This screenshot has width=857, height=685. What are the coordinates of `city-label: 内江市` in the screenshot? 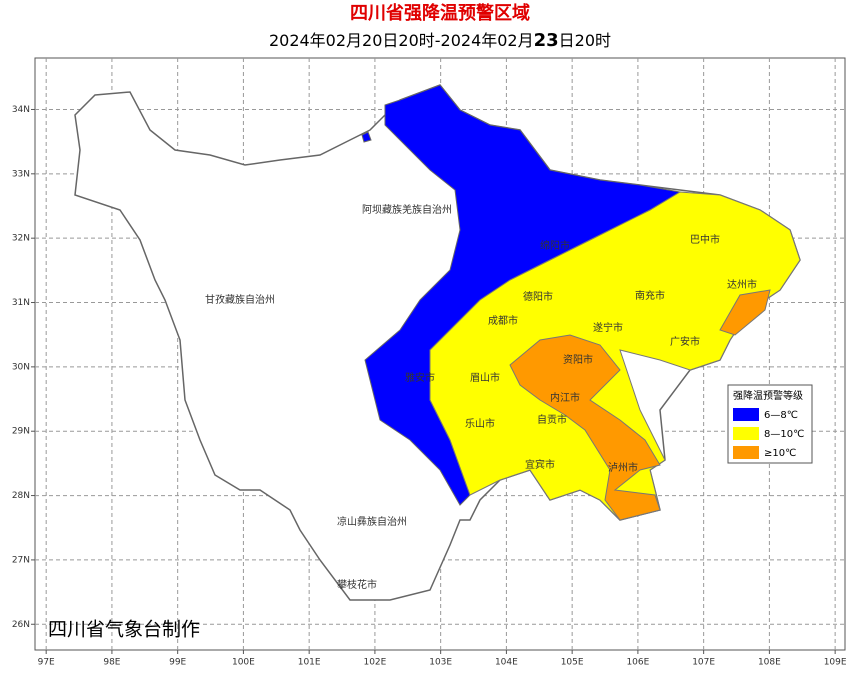 It's located at (565, 397).